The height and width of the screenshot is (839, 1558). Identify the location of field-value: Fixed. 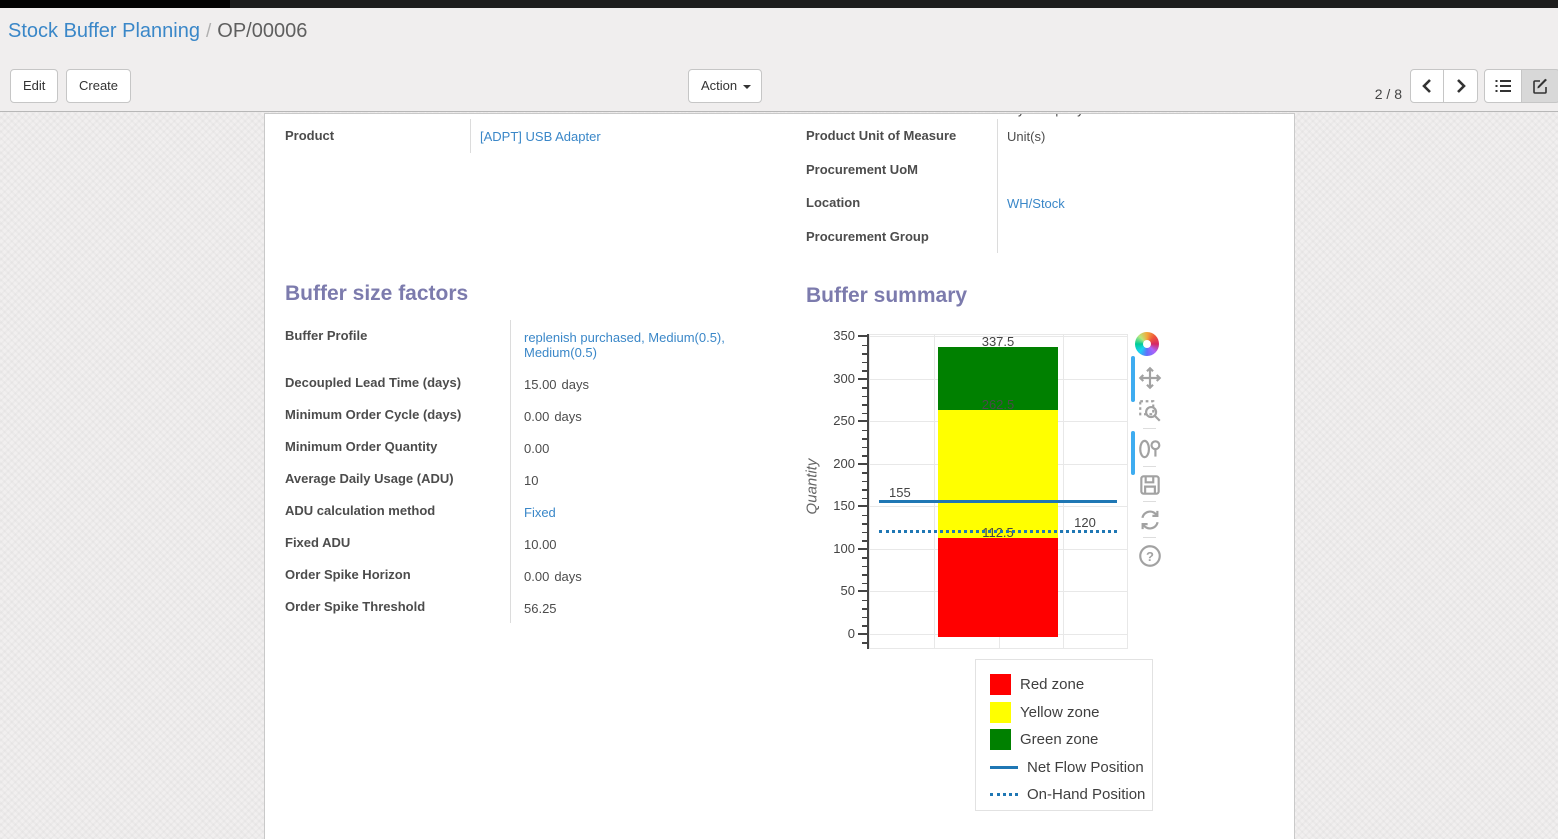
(641, 511).